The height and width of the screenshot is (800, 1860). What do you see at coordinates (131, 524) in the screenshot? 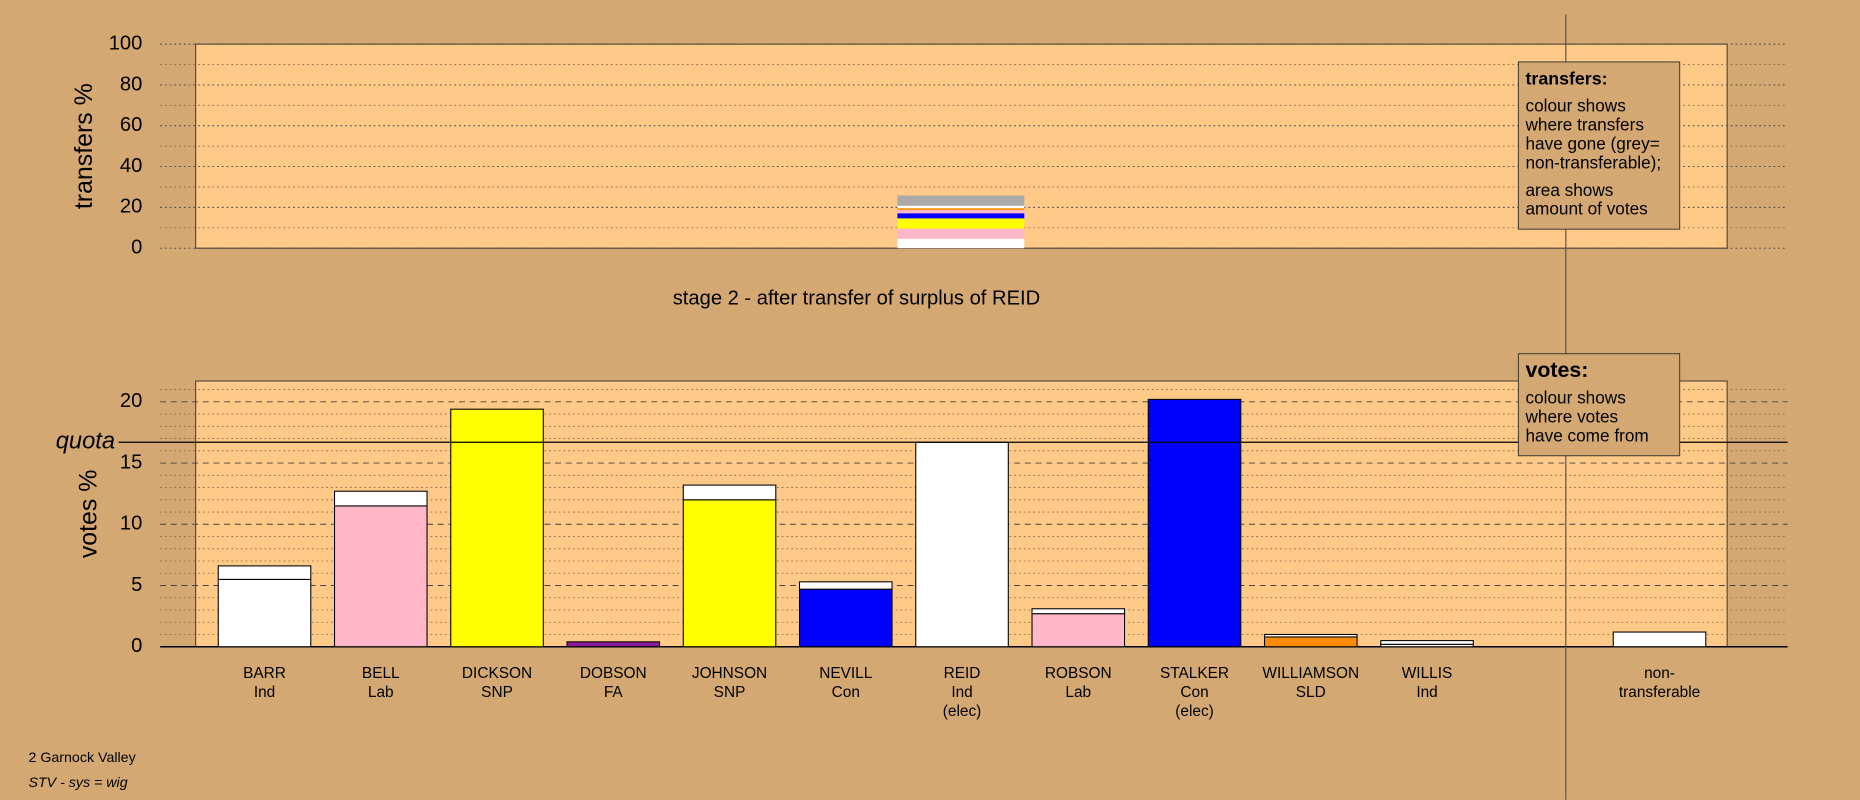
I see `y-tick-label: 10` at bounding box center [131, 524].